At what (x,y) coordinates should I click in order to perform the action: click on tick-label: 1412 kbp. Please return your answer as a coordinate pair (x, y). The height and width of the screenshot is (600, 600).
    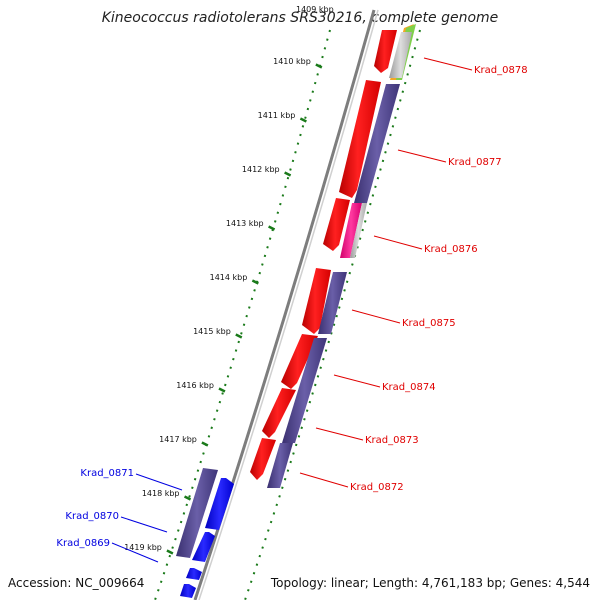
    Looking at the image, I should click on (261, 169).